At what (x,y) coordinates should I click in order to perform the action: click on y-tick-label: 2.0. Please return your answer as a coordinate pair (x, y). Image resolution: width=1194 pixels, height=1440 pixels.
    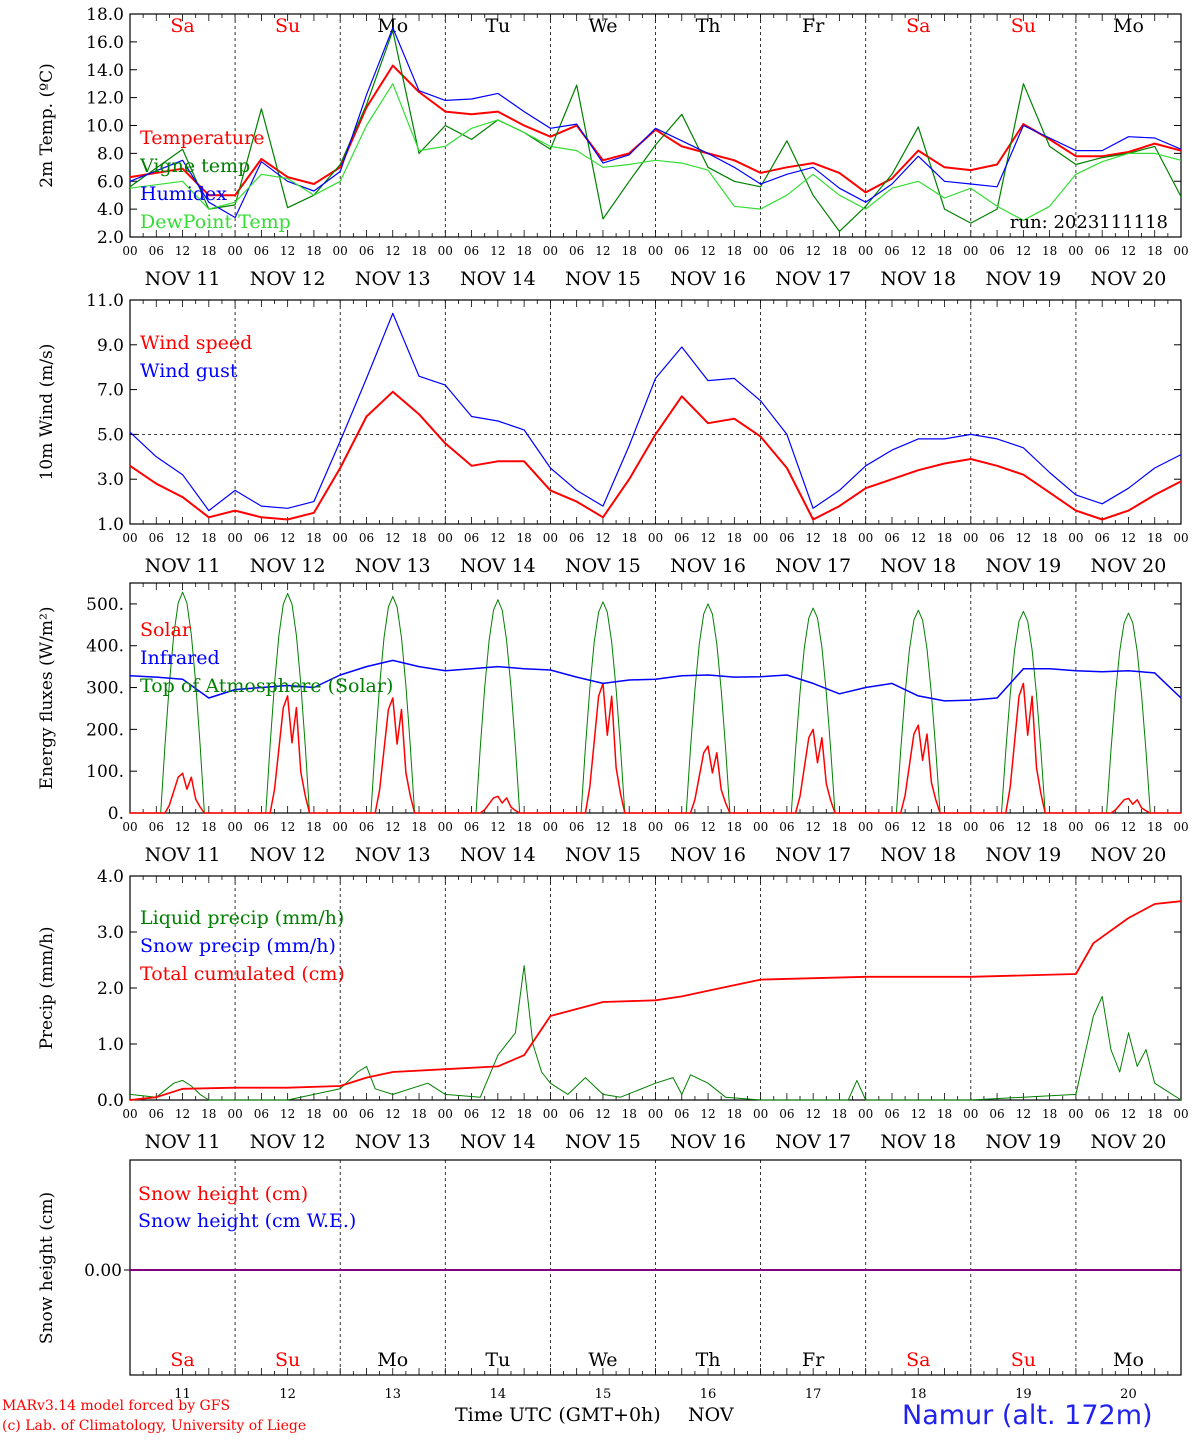
    Looking at the image, I should click on (110, 238).